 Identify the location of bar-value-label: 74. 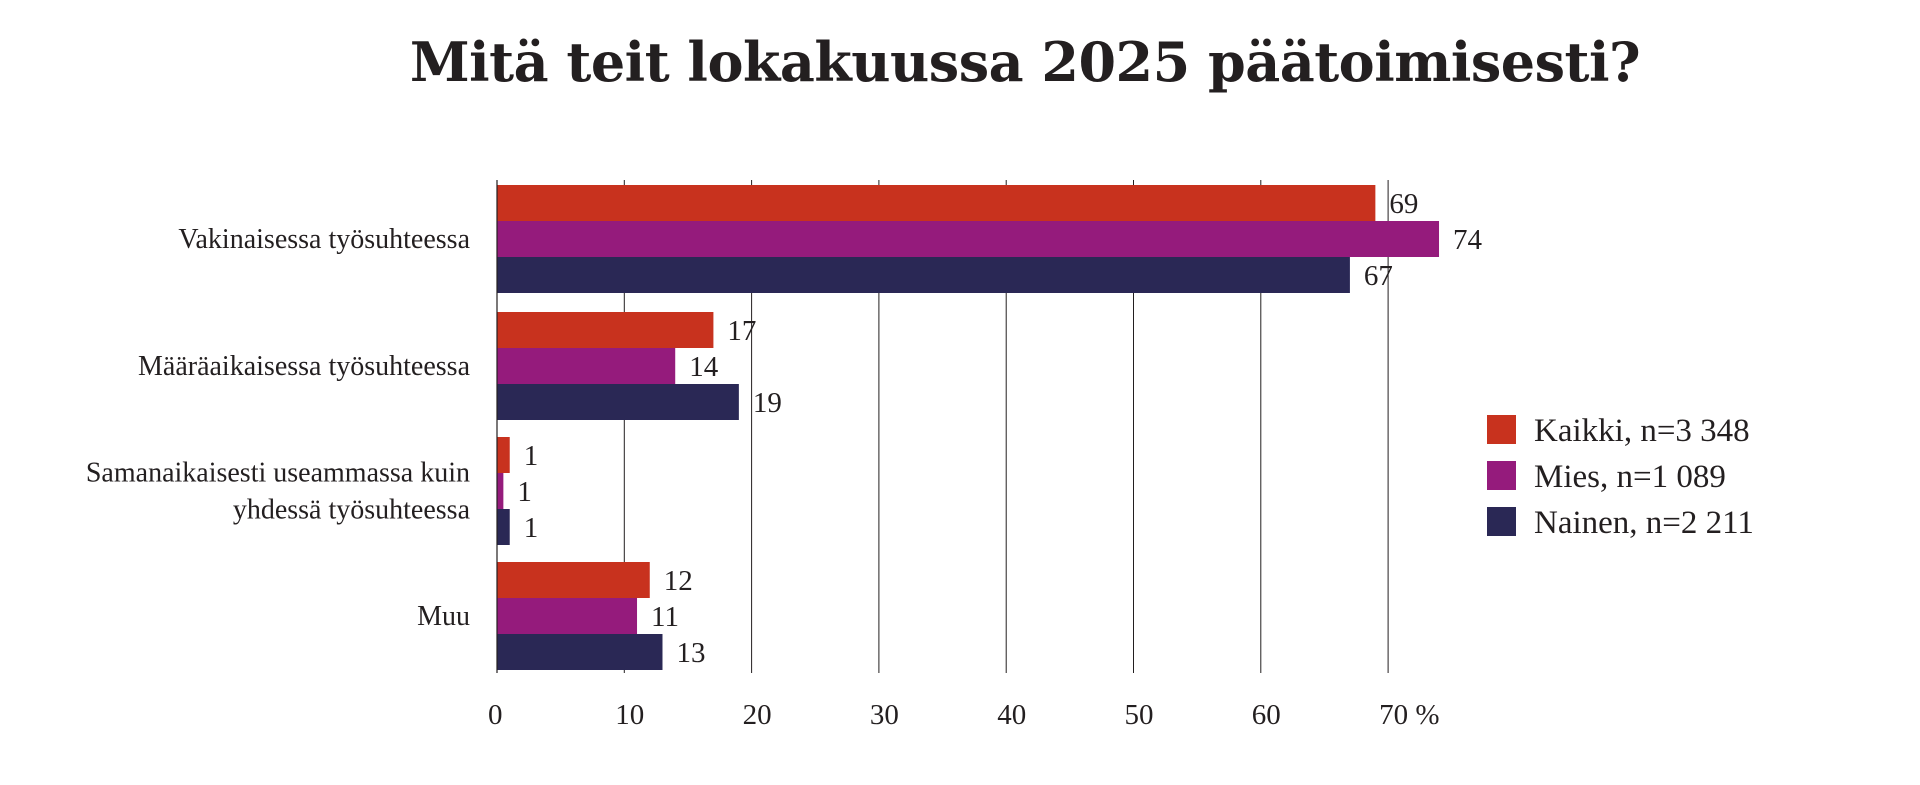
(1468, 240).